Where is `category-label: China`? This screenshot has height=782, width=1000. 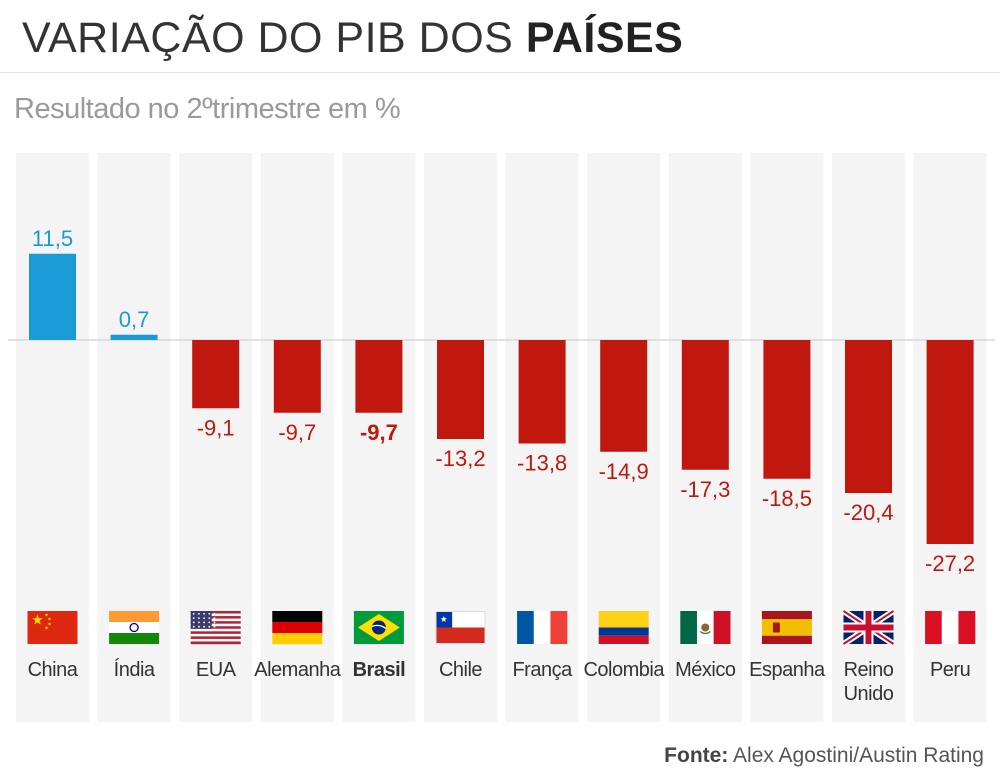
category-label: China is located at coordinates (53, 670).